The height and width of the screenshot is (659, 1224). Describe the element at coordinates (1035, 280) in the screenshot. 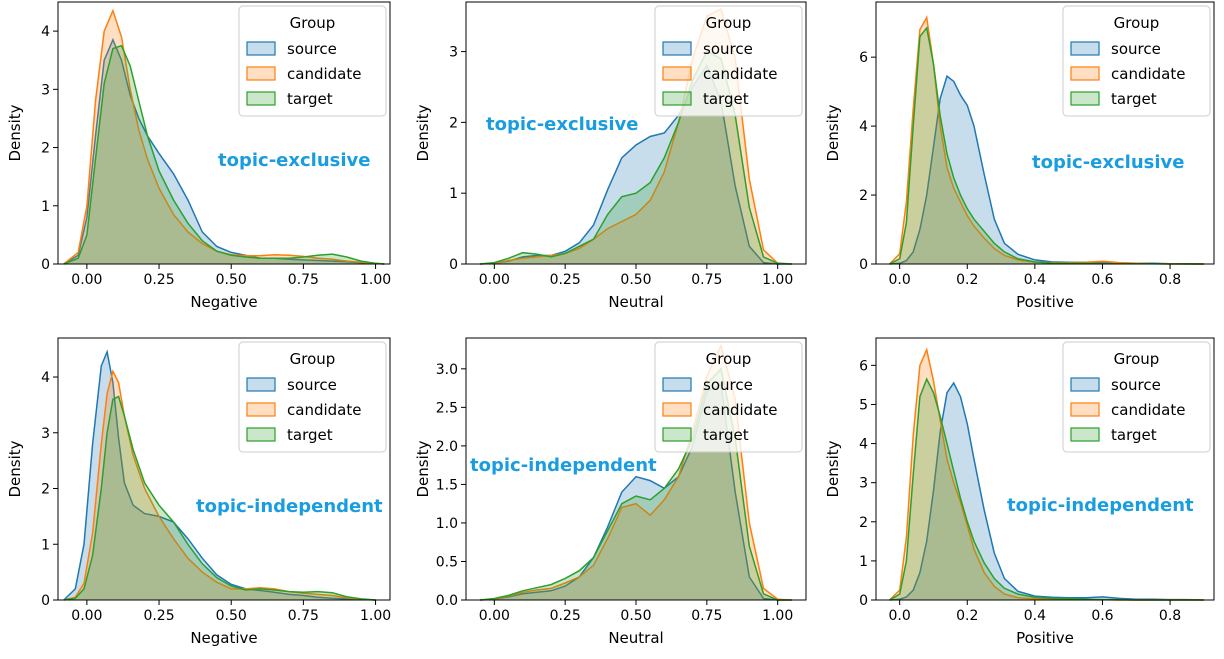

I see `x-tick-label: 0.4` at that location.